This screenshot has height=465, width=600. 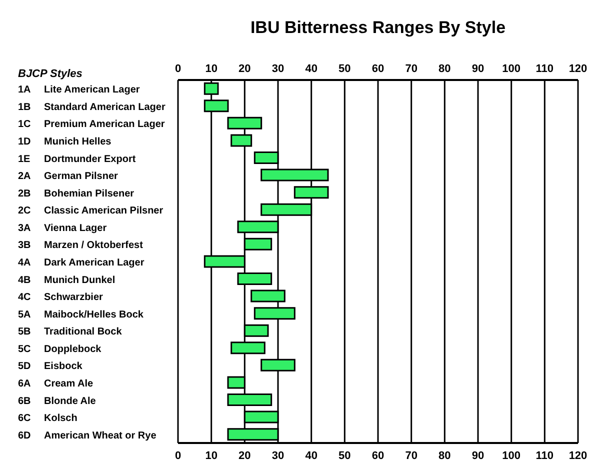 What do you see at coordinates (578, 69) in the screenshot?
I see `x2-tick-label: 120` at bounding box center [578, 69].